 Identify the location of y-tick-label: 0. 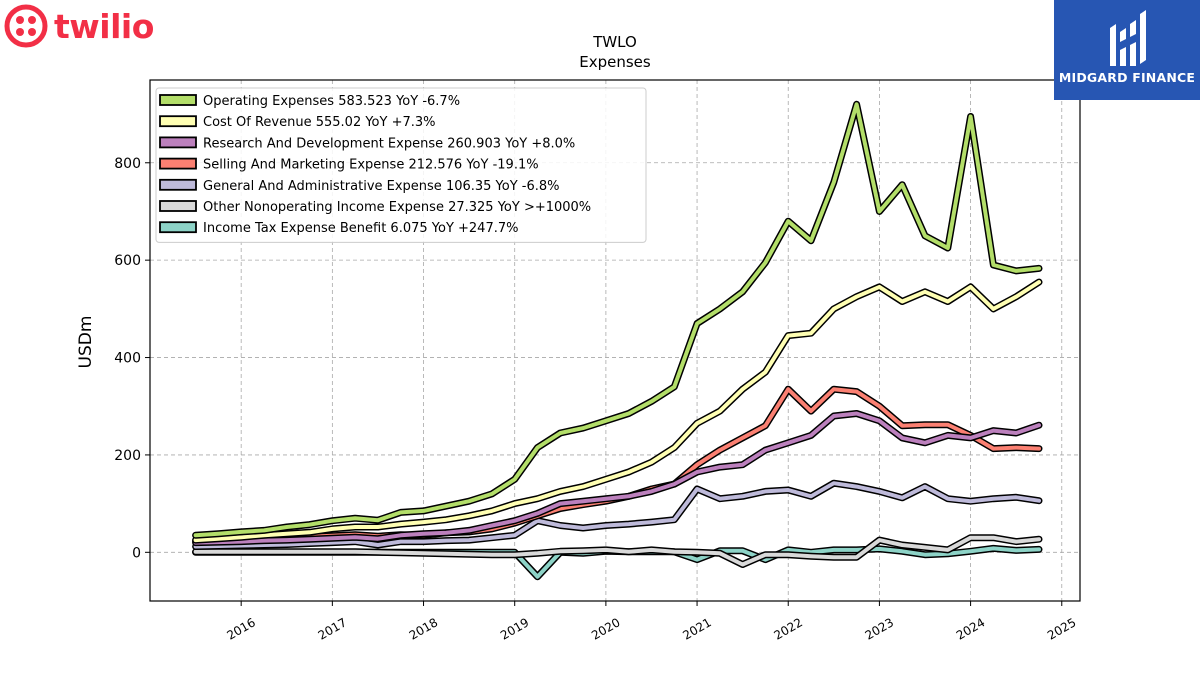
(136, 553).